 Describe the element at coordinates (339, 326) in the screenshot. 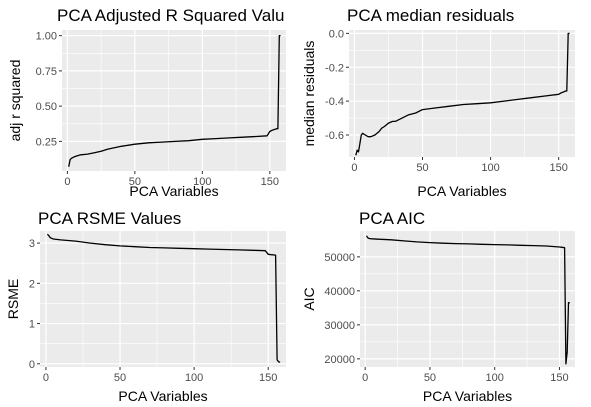

I see `y-tick-label: 30000` at that location.